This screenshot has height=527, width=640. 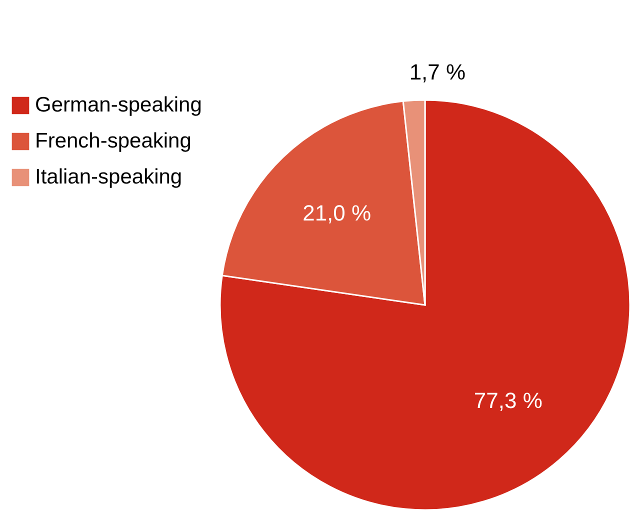 I want to click on data-label: 21,0 %, so click(x=337, y=213).